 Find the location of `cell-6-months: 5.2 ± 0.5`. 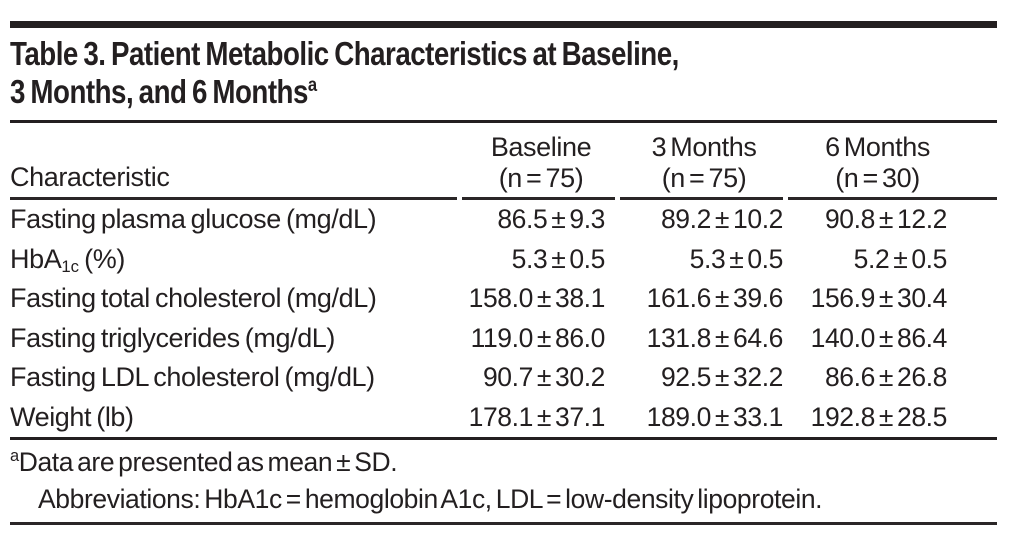

cell-6-months: 5.2 ± 0.5 is located at coordinates (900, 258).